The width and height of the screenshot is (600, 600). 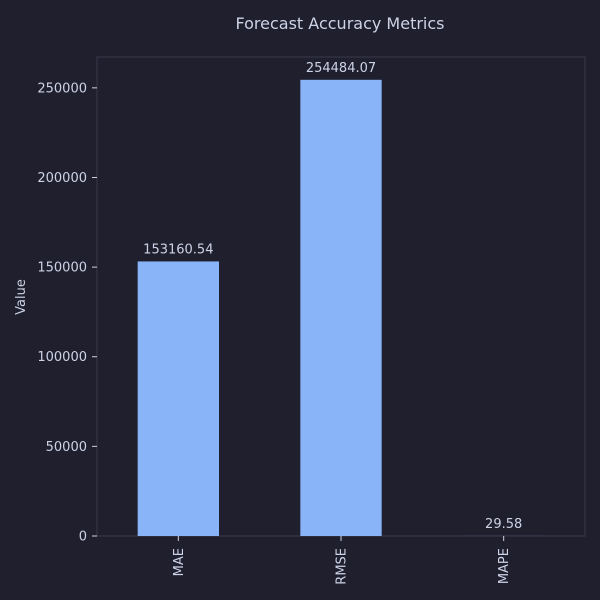 What do you see at coordinates (503, 524) in the screenshot?
I see `data-label-mape: 29.58` at bounding box center [503, 524].